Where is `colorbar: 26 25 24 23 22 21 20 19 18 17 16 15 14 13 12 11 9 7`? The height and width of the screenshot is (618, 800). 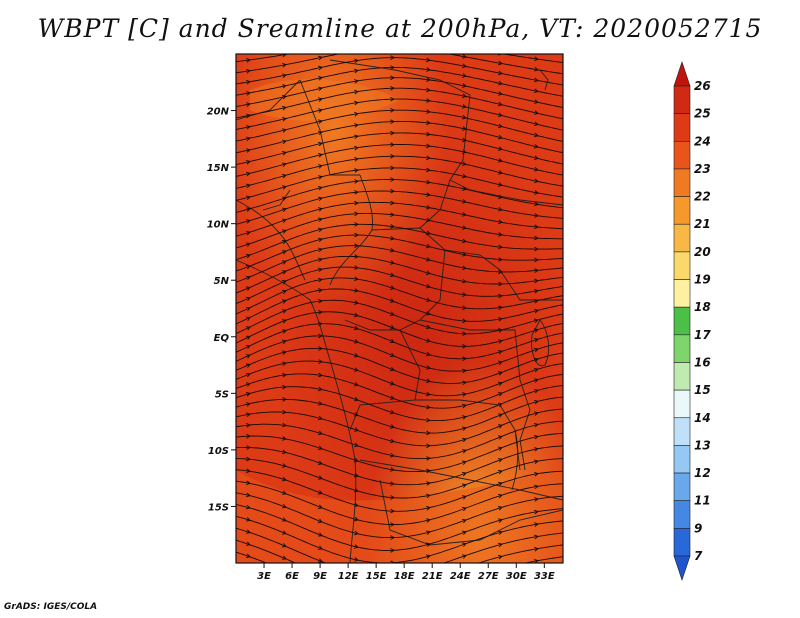 colorbar: 26 25 24 23 22 21 20 19 18 17 16 15 14 13 12 11 9 7 is located at coordinates (692, 321).